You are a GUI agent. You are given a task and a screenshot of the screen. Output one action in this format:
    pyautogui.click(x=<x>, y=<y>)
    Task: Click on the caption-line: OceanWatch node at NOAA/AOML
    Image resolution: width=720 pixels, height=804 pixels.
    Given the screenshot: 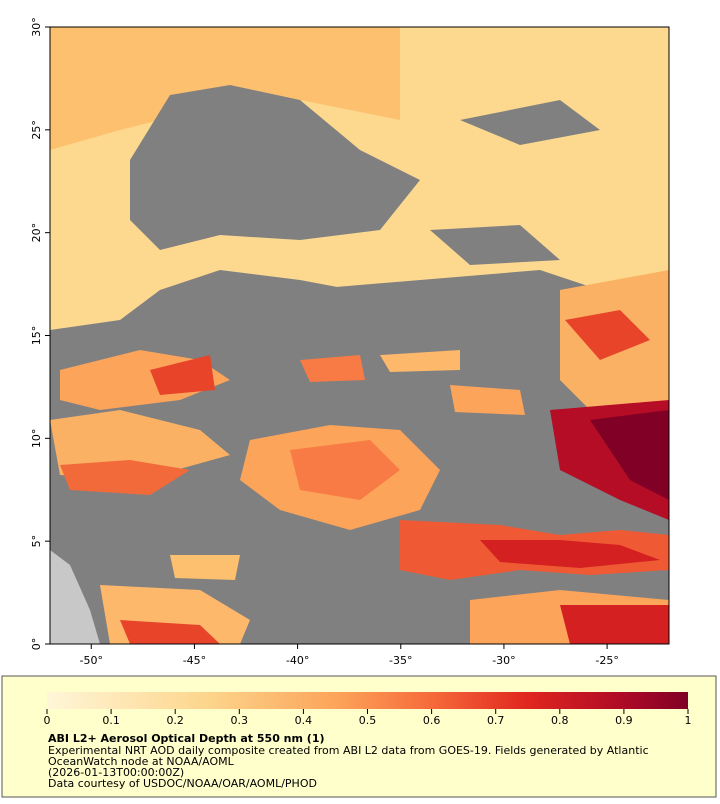 What is the action you would take?
    pyautogui.click(x=141, y=761)
    